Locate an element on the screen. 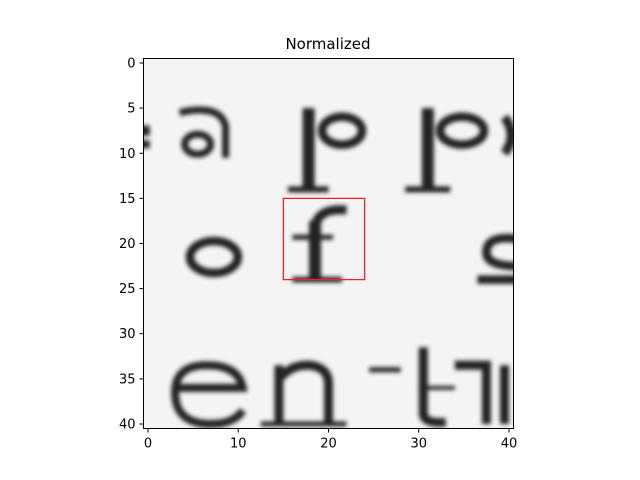 The width and height of the screenshot is (640, 480). glyph-n is located at coordinates (303, 392).